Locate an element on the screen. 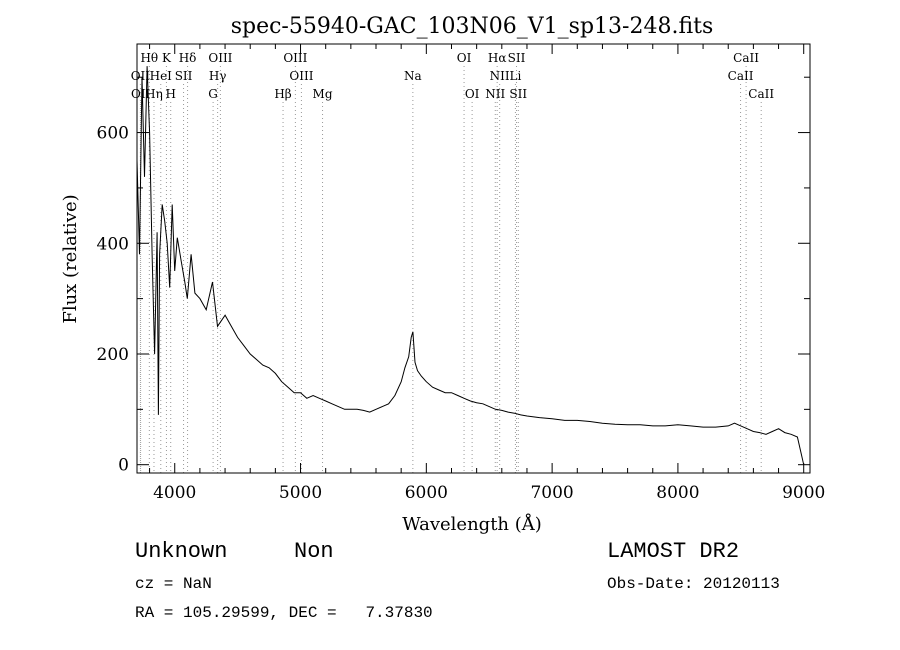 The width and height of the screenshot is (900, 650). line-label: Hδ is located at coordinates (188, 58).